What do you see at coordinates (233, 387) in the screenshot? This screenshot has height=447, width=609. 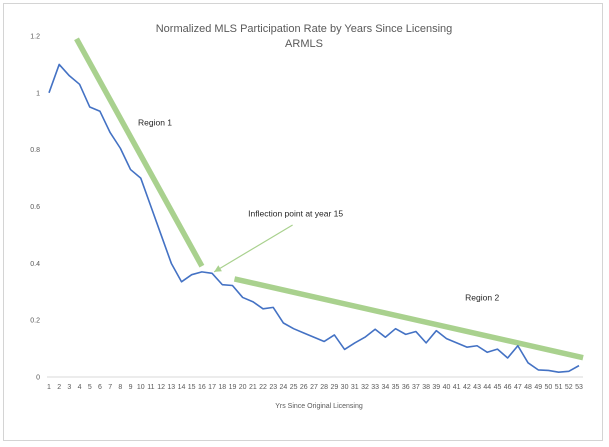 I see `x-tick-label: 19` at bounding box center [233, 387].